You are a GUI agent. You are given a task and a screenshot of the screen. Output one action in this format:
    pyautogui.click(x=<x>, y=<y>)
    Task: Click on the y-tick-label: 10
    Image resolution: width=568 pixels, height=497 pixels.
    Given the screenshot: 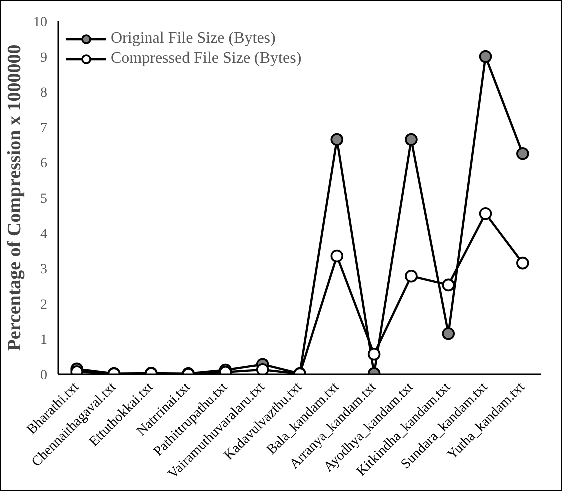 What is the action you would take?
    pyautogui.click(x=41, y=23)
    